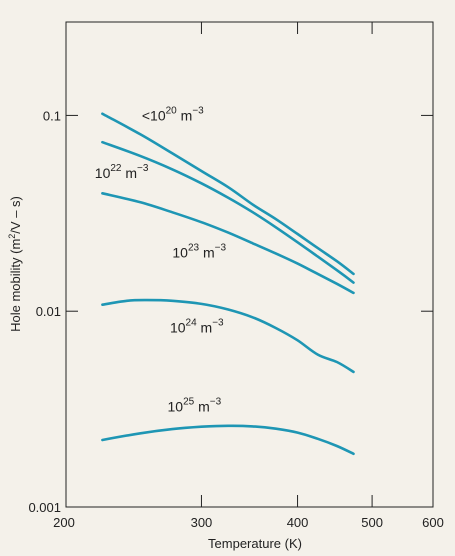  What do you see at coordinates (44, 507) in the screenshot?
I see `y-tick-label: 0.001` at bounding box center [44, 507].